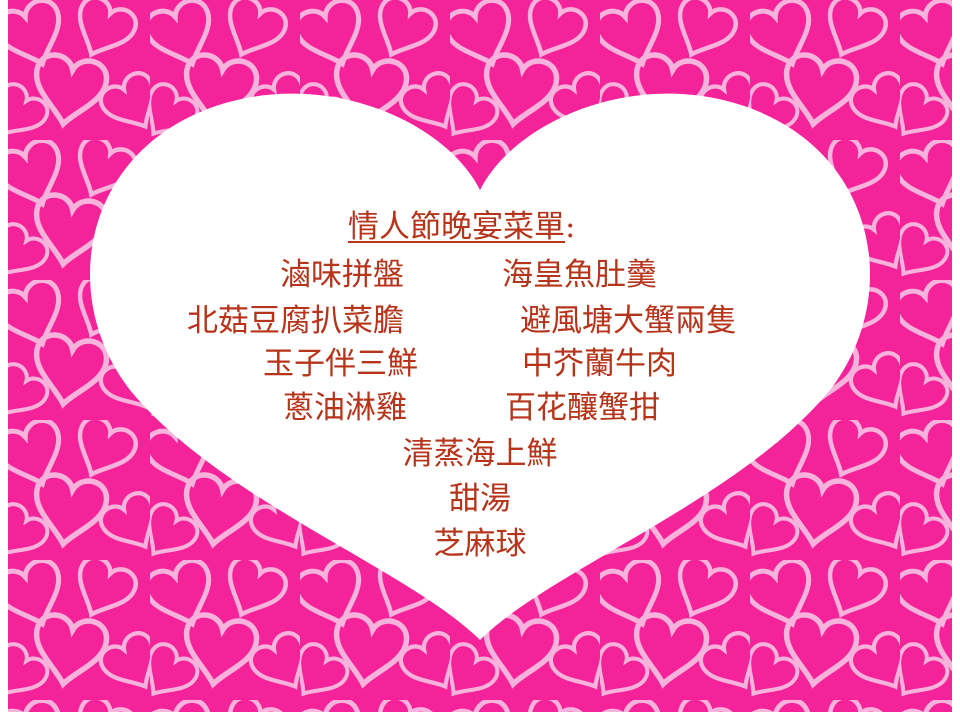 This screenshot has width=960, height=720. Describe the element at coordinates (480, 544) in the screenshot. I see `menu-item: 芝麻球` at that location.